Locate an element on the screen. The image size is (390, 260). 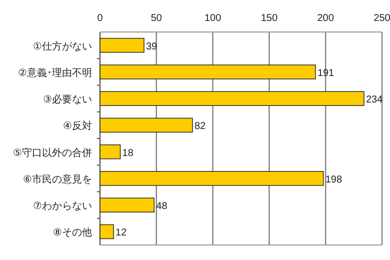
y-tick-label: ⑧その他 is located at coordinates (72, 232).